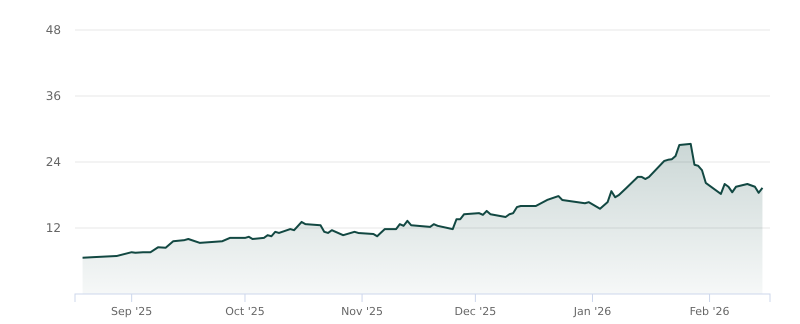 The width and height of the screenshot is (800, 324). Describe the element at coordinates (592, 311) in the screenshot. I see `x-tick-label: Jan '26` at that location.